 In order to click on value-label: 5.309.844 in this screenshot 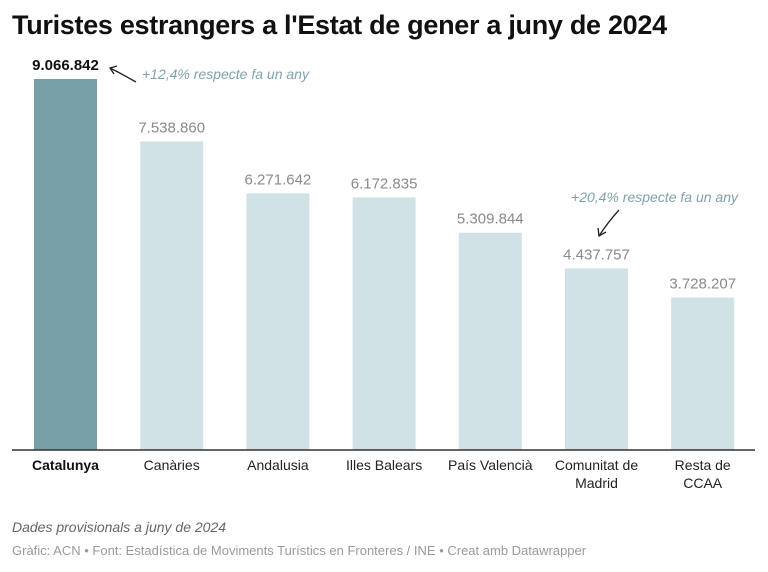, I will do `click(490, 219)`.